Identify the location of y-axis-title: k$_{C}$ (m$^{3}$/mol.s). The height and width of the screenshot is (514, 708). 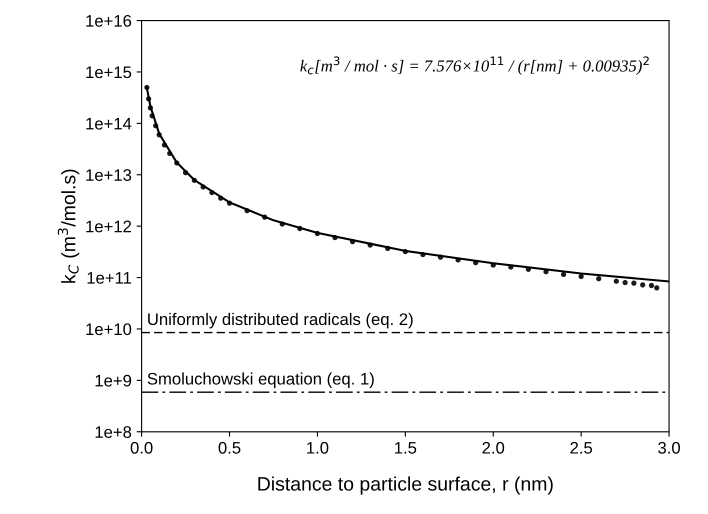
(69, 226).